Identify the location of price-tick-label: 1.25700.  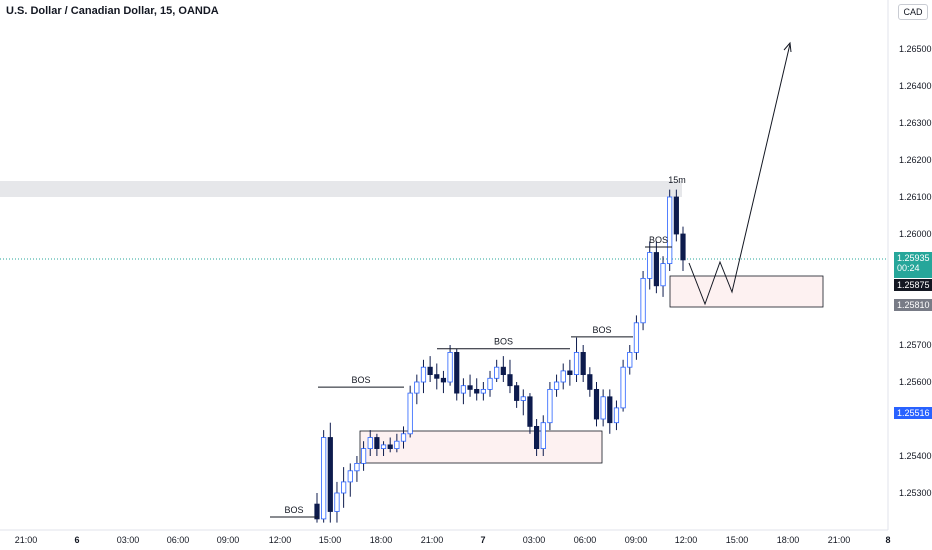
(915, 345).